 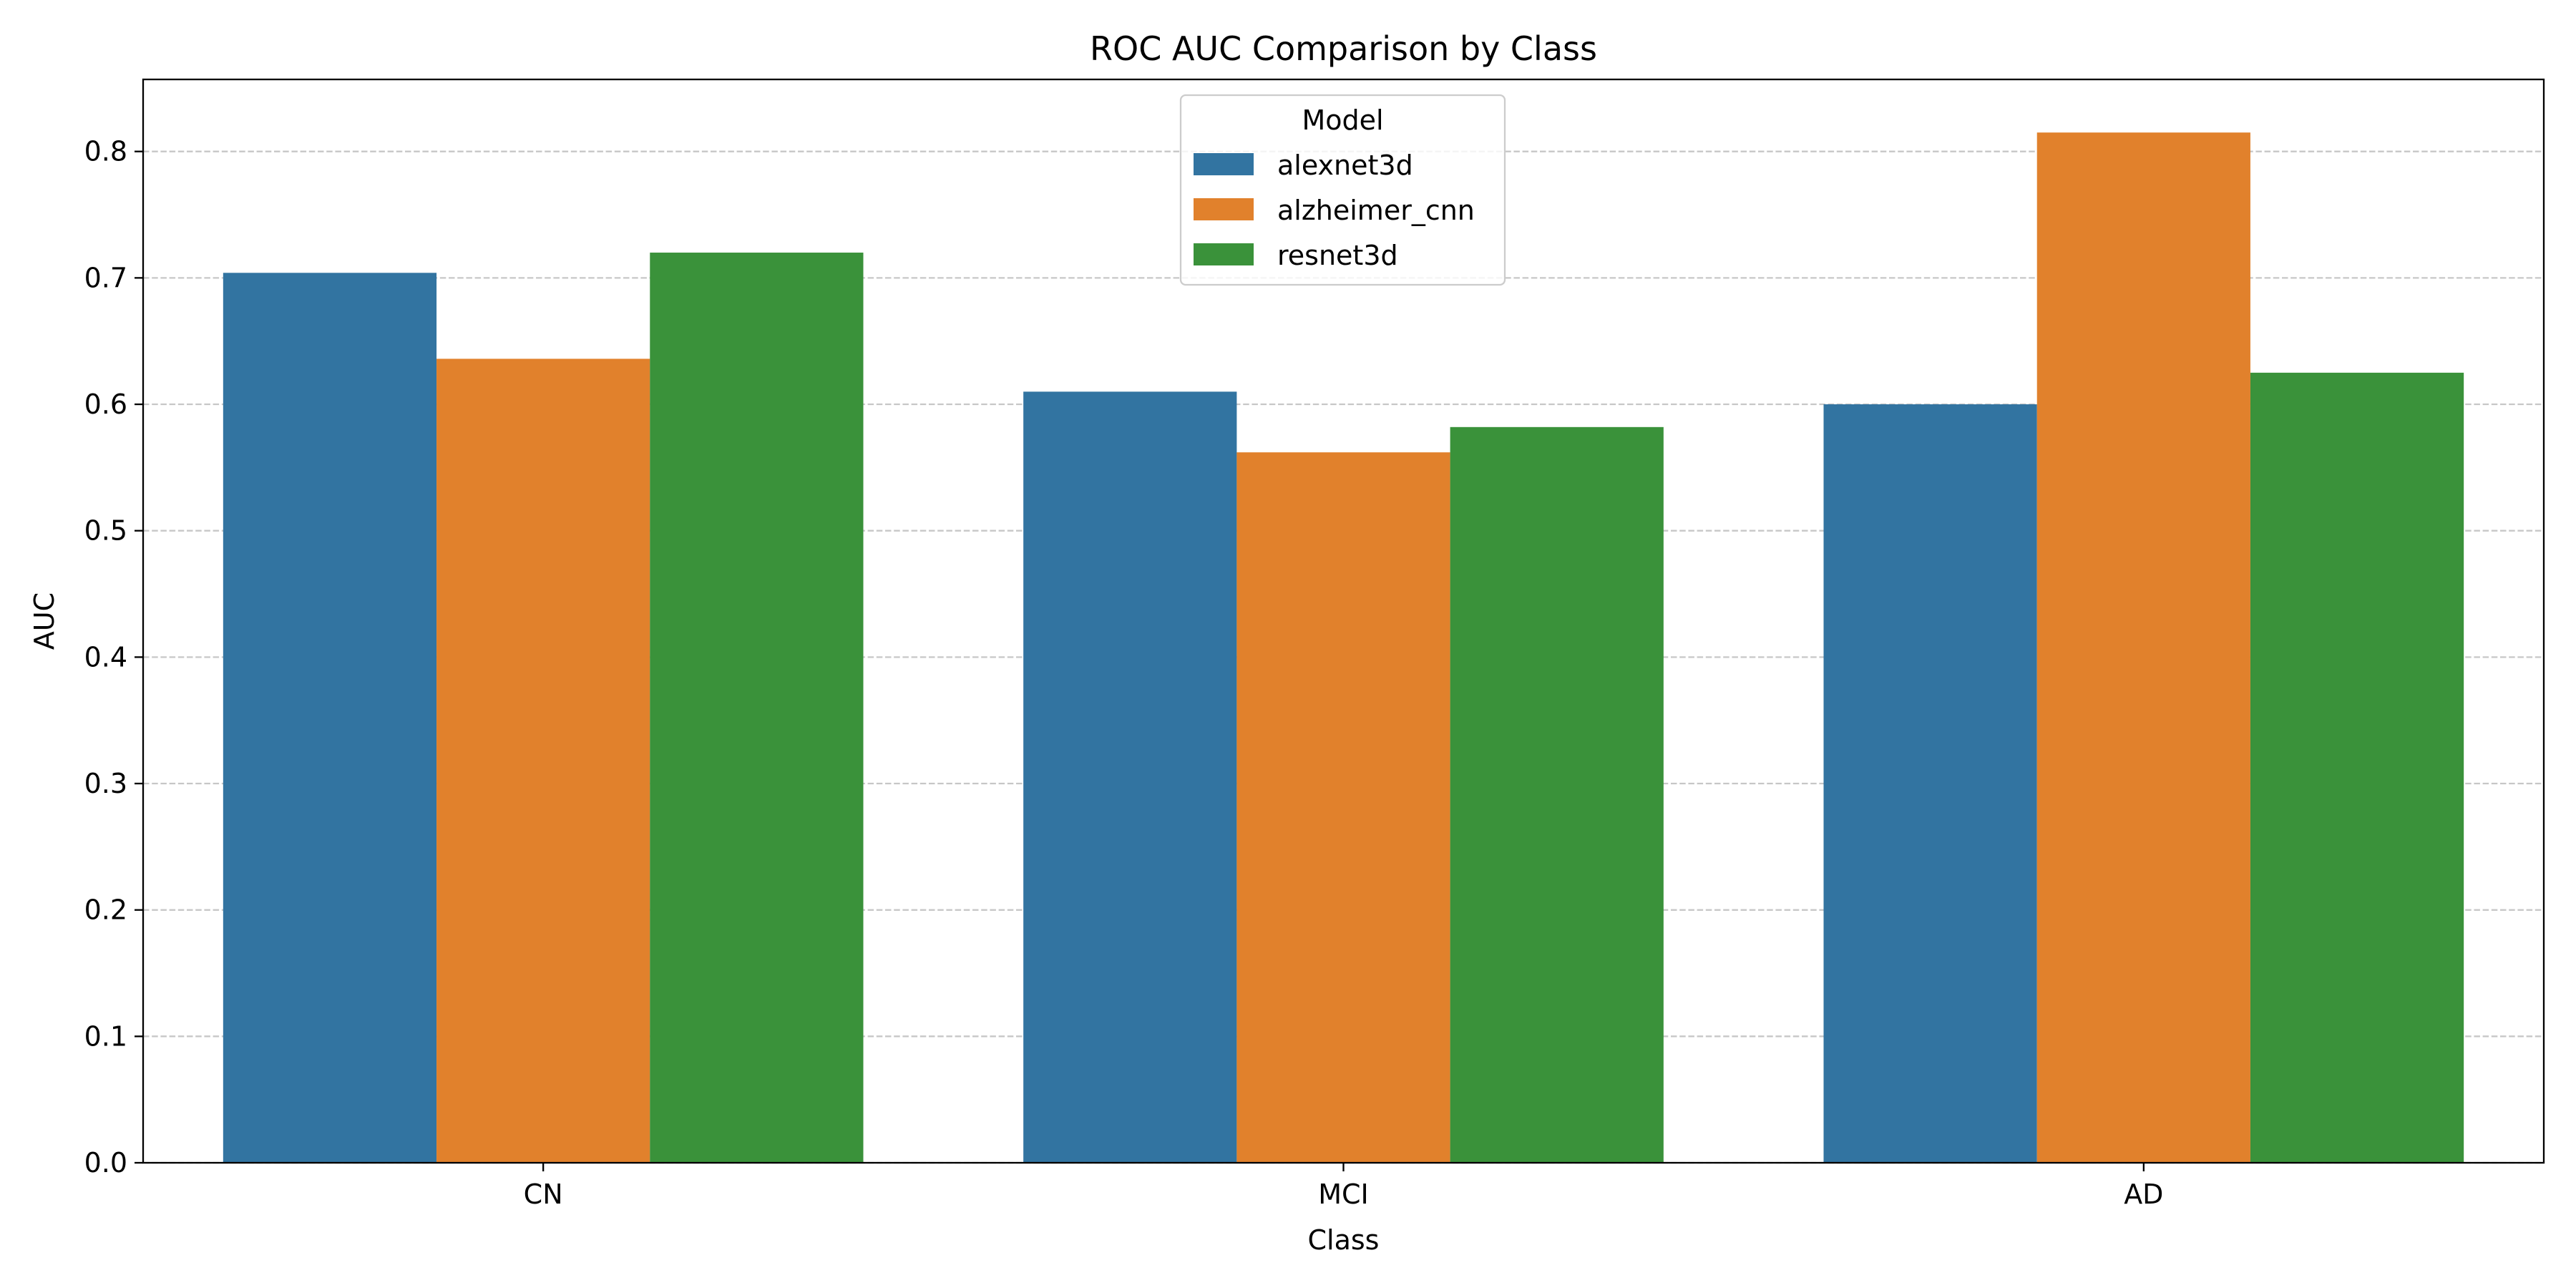 What do you see at coordinates (1376, 210) in the screenshot?
I see `legend-label-alzheimer_cnn: alzheimer_cnn` at bounding box center [1376, 210].